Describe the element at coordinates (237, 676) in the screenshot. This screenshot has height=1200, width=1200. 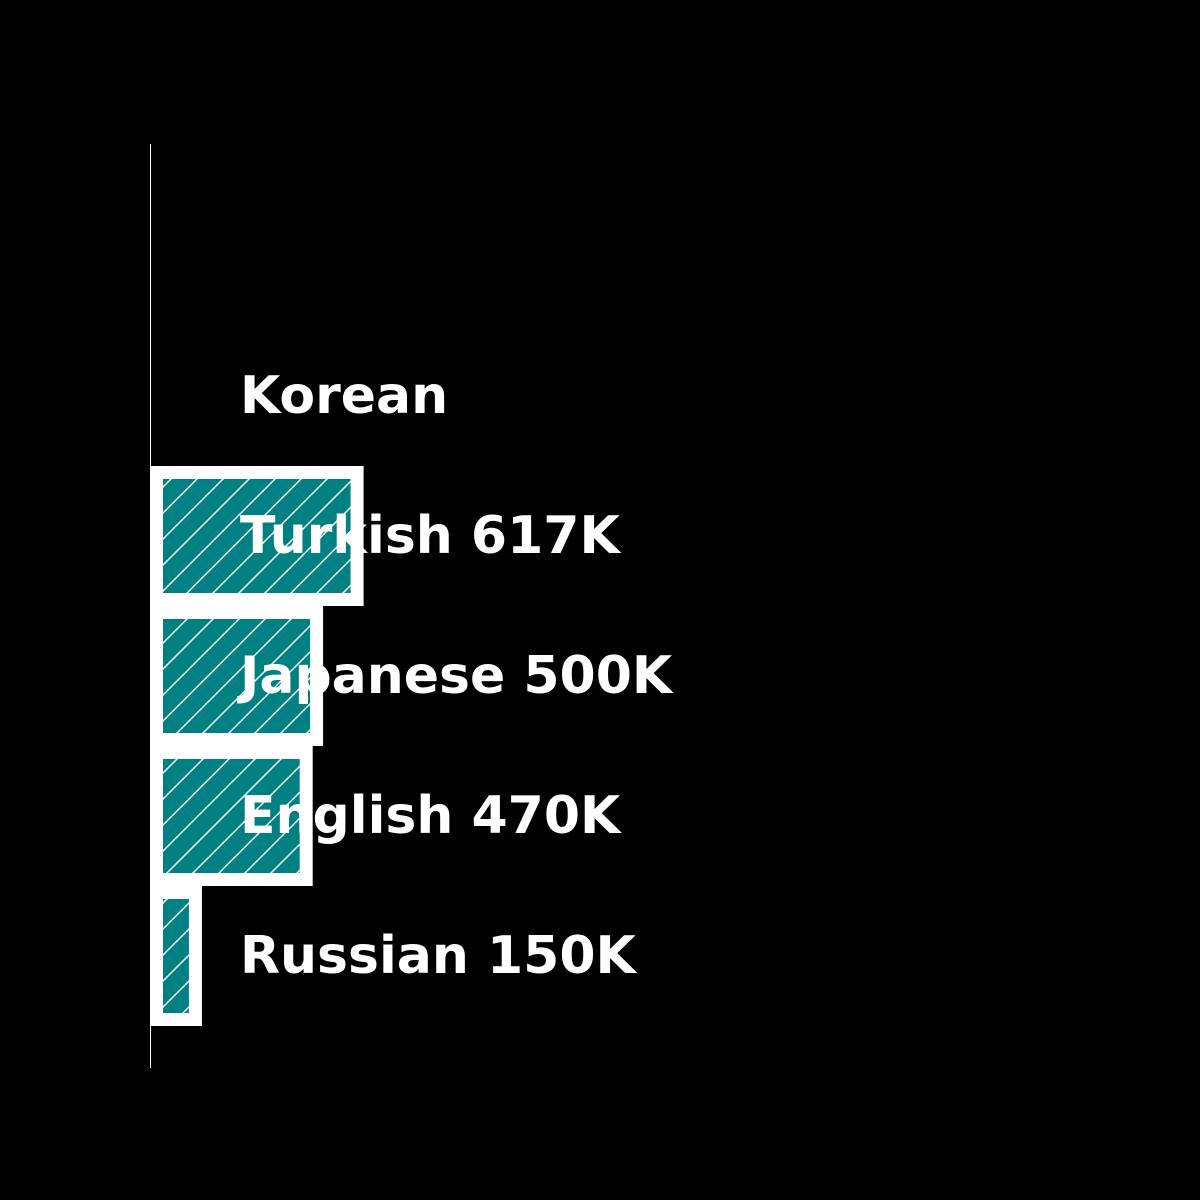
I see `bar-hatch-japanese` at that location.